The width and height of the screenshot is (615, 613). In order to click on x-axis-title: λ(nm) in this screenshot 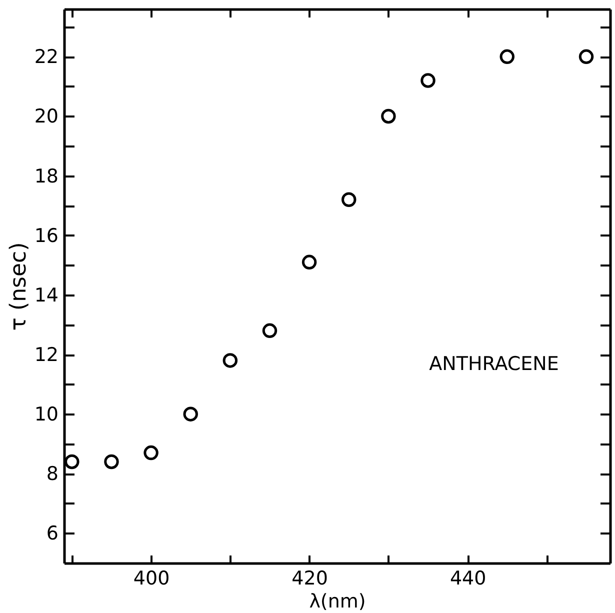, I will do `click(337, 601)`.